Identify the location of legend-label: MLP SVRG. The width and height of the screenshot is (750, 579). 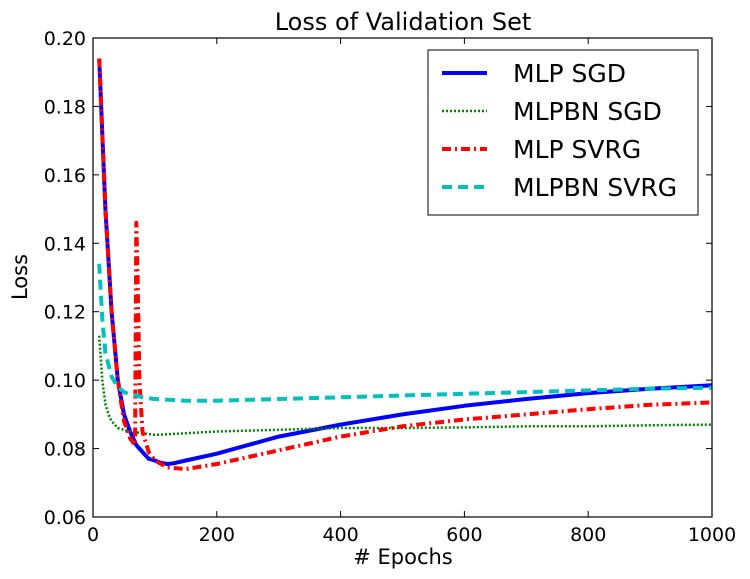
(577, 149).